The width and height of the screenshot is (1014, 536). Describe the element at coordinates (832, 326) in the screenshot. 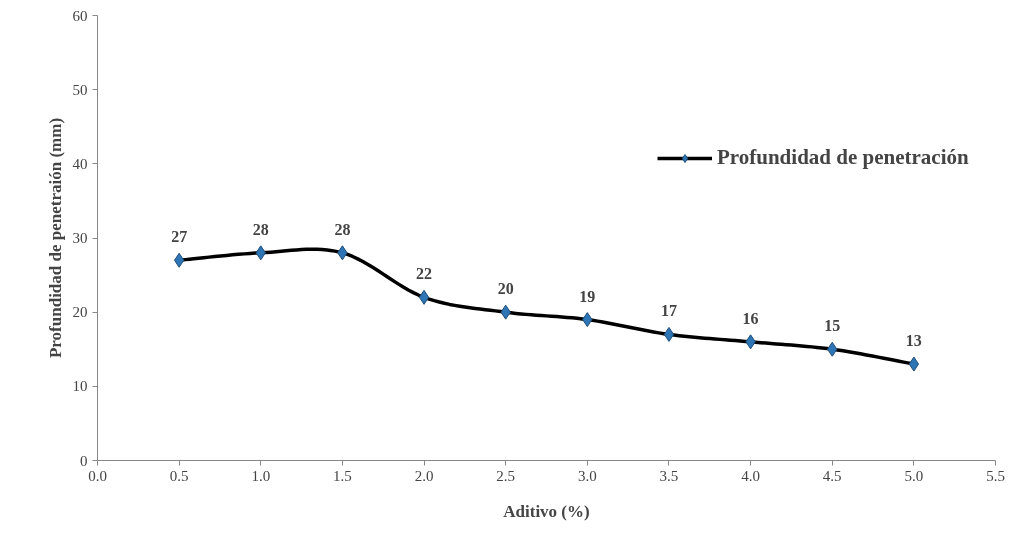

I see `data-label: 15` at that location.